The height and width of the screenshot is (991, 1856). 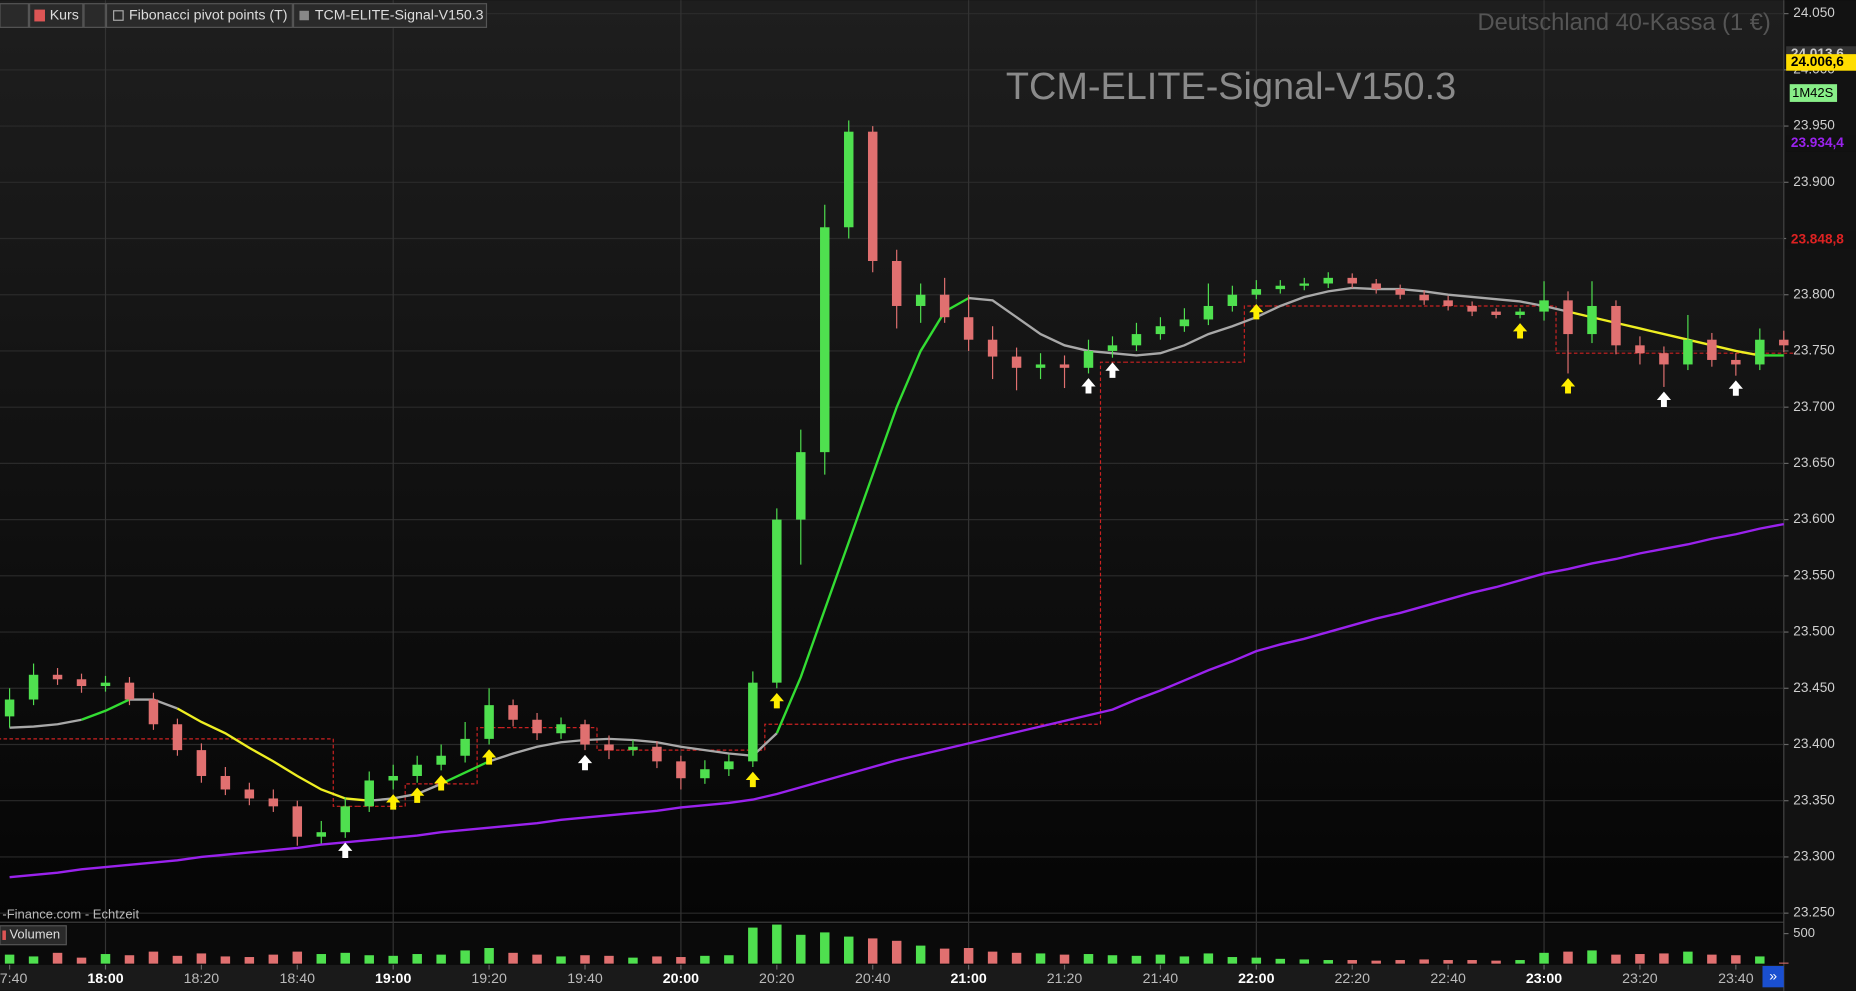 I want to click on price-tag-label: 24.006,6, so click(x=1817, y=61).